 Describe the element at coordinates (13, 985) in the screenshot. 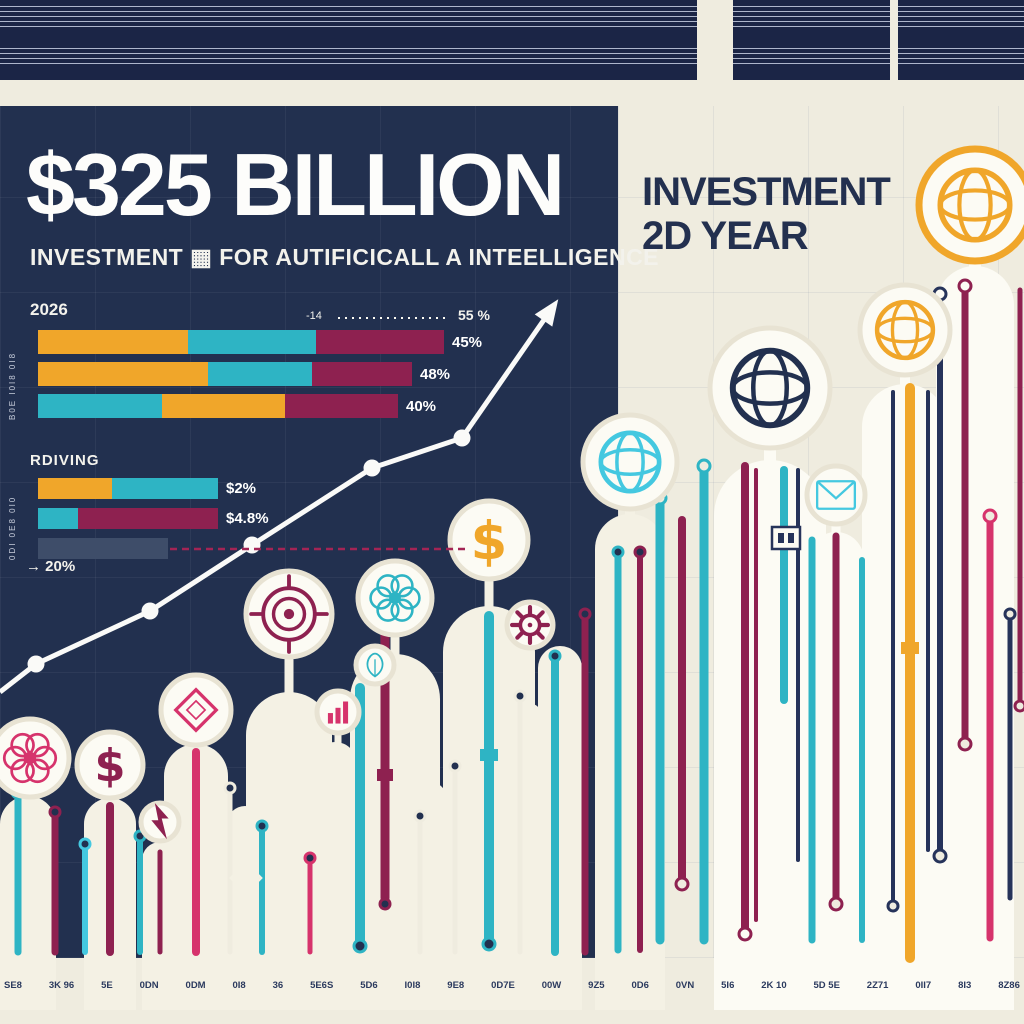

I see `axis-label: SE8` at that location.